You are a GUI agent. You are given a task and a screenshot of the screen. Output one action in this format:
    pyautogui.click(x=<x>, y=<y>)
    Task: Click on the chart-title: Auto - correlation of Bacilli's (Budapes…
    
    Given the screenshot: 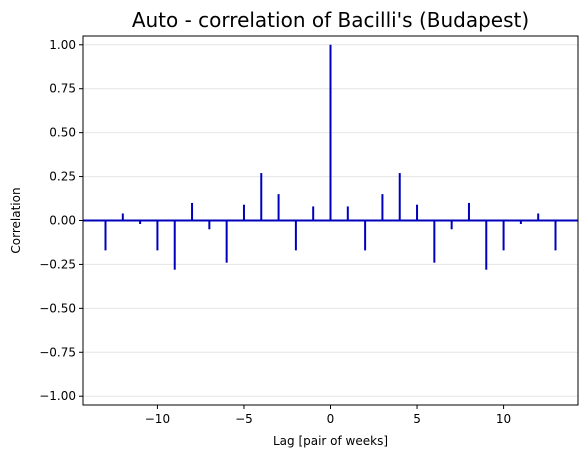 What is the action you would take?
    pyautogui.click(x=330, y=20)
    